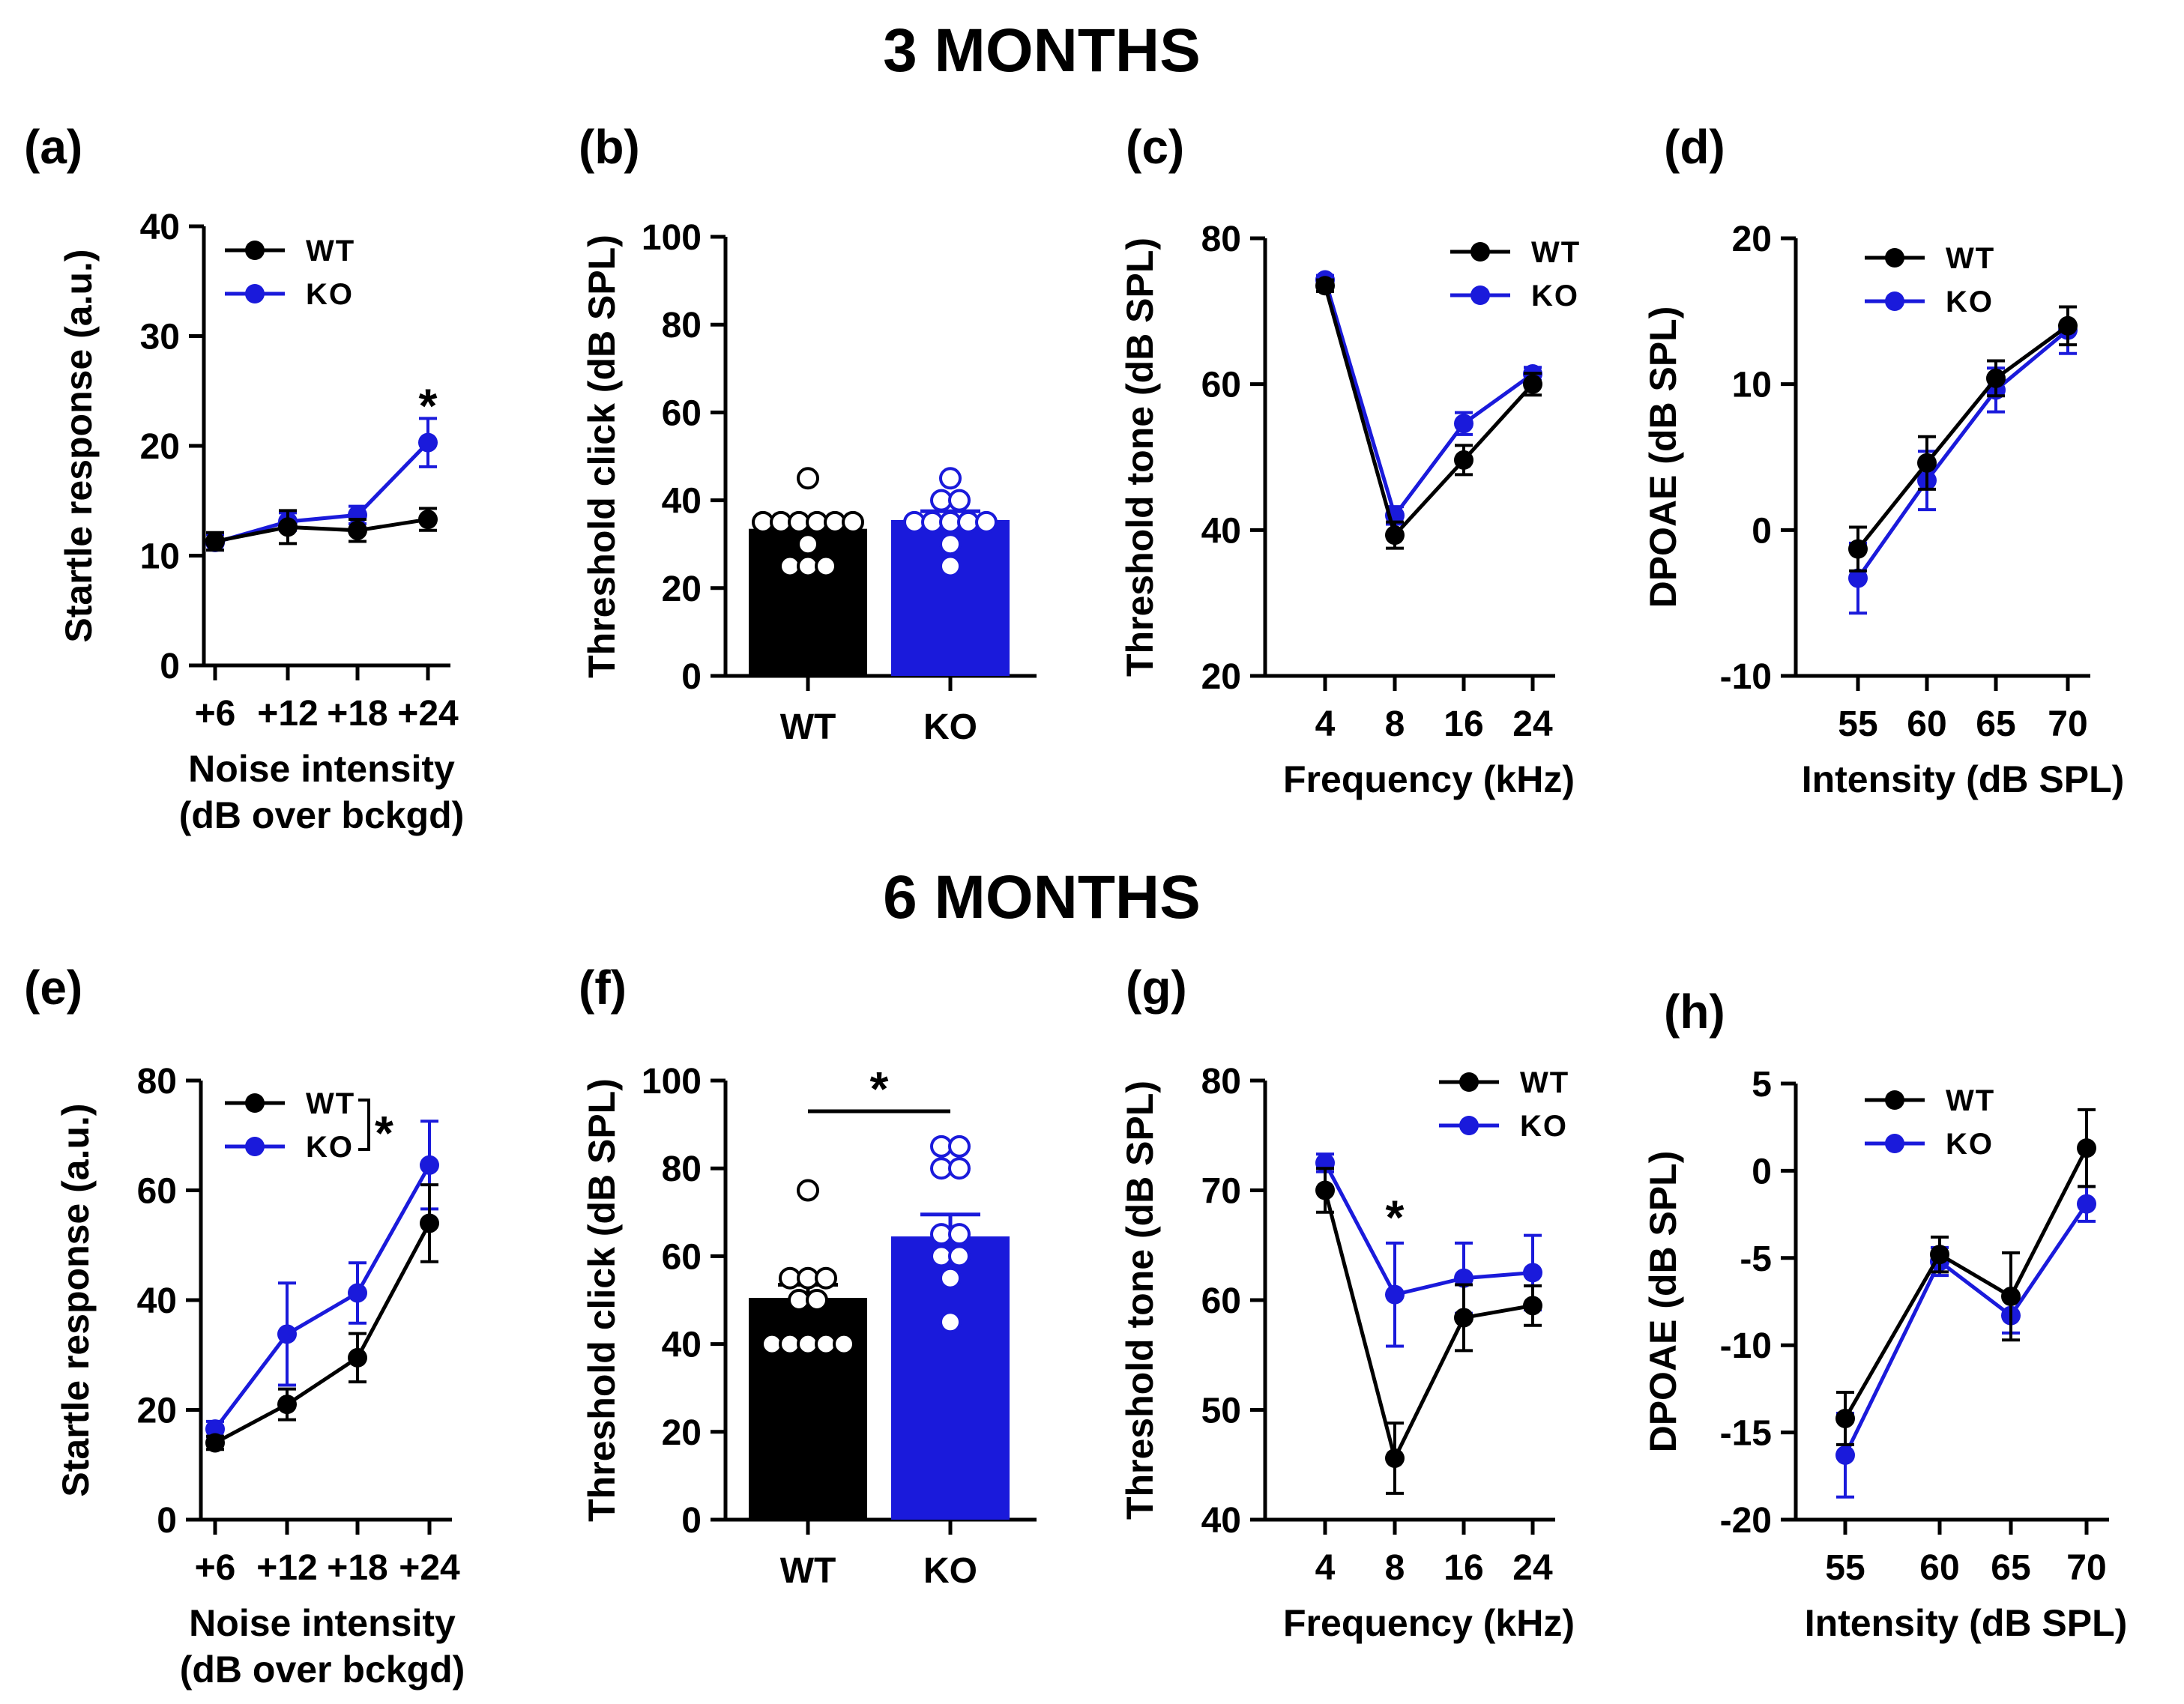 The width and height of the screenshot is (2184, 1704). What do you see at coordinates (1970, 1101) in the screenshot?
I see `legend-label-wt-h: WT` at bounding box center [1970, 1101].